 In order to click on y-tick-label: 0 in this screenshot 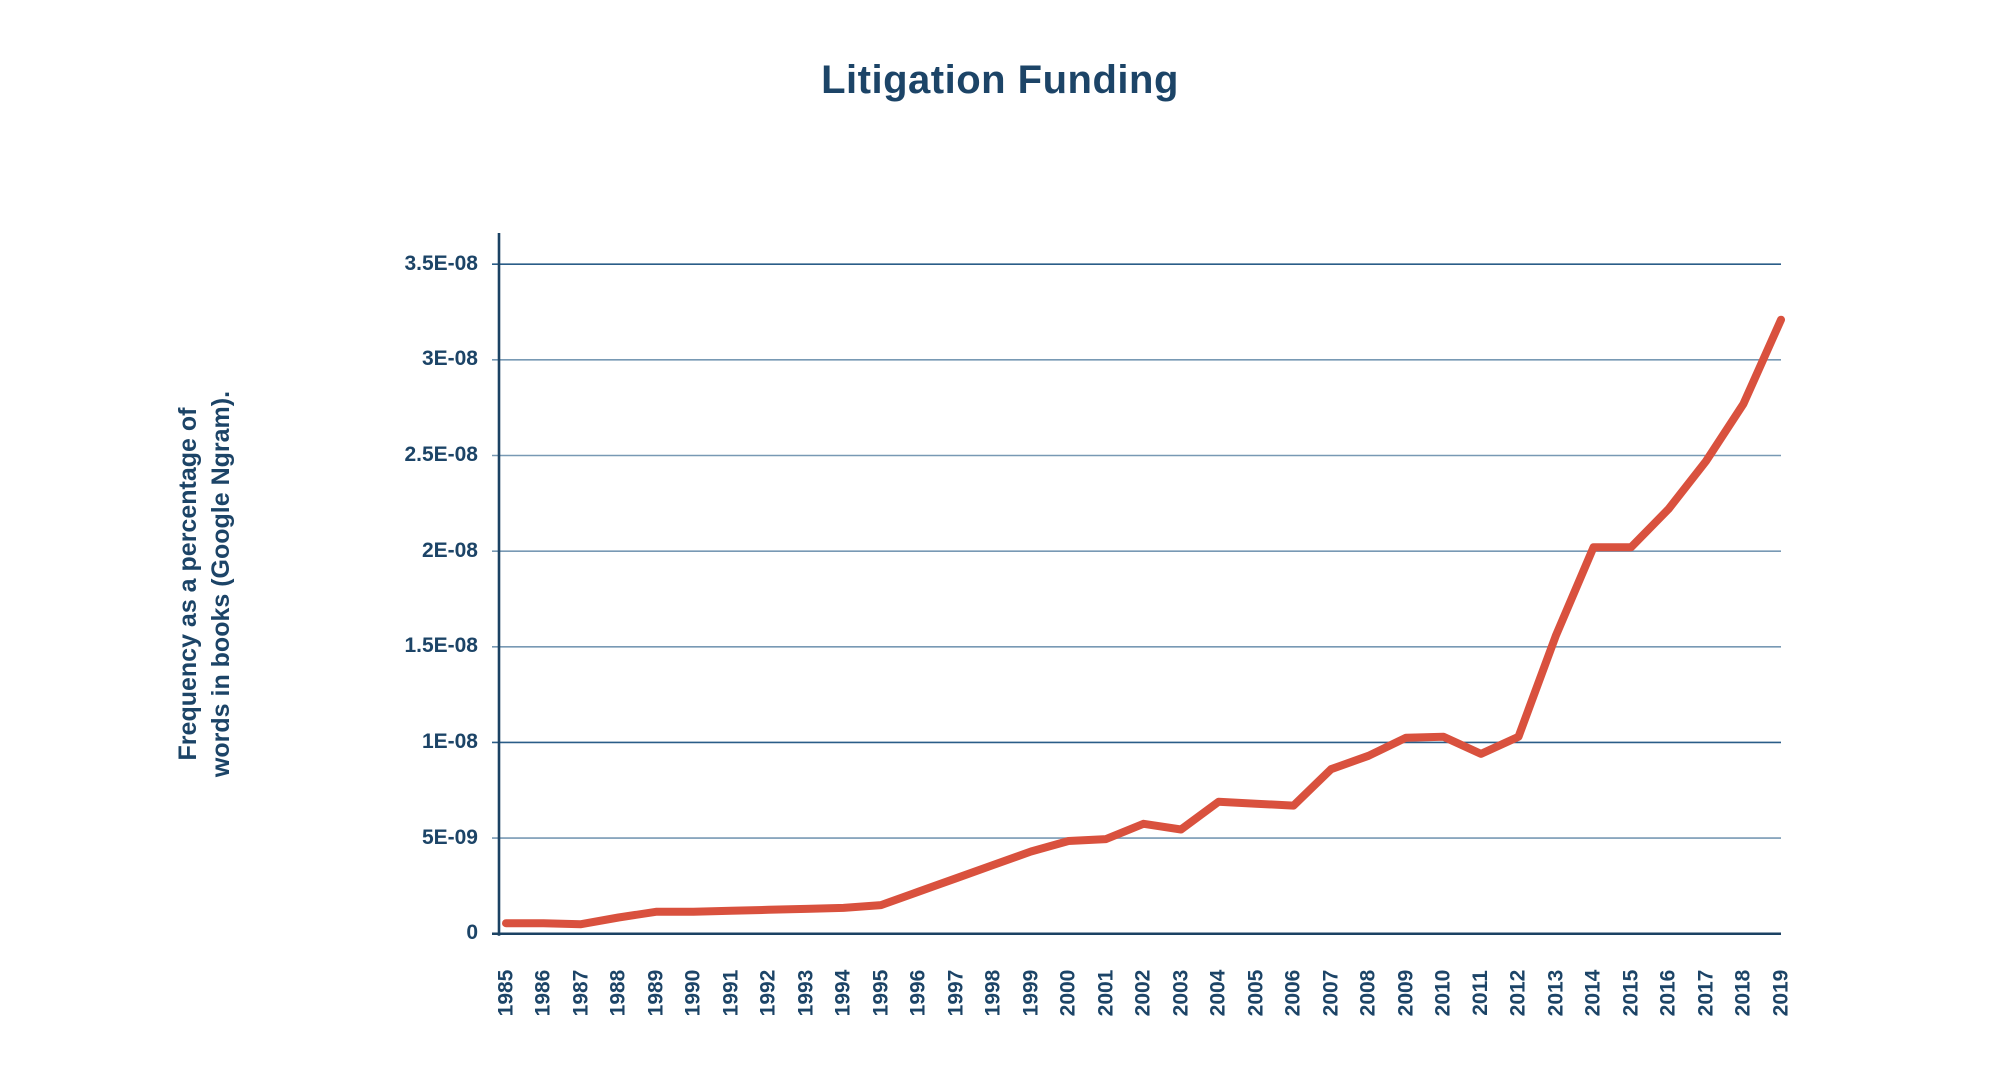, I will do `click(472, 933)`.